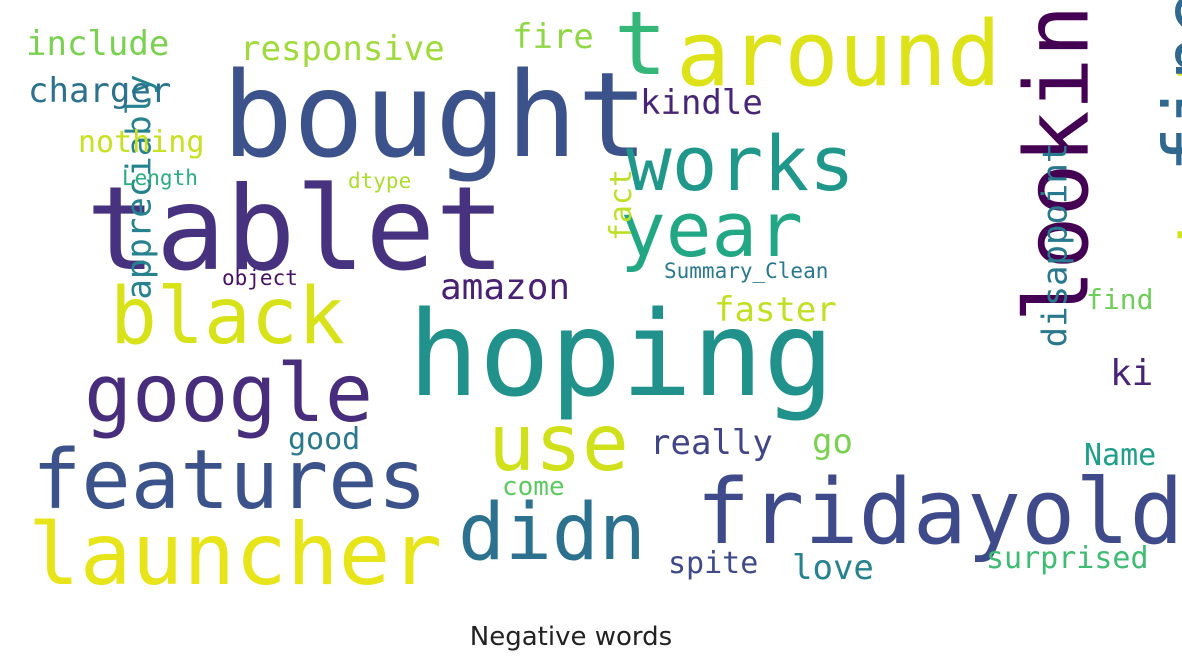  I want to click on word-use: use, so click(558, 444).